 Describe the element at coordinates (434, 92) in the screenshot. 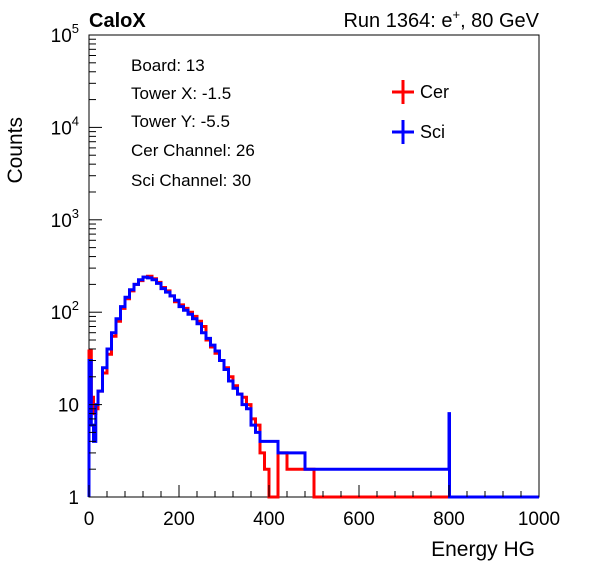

I see `legend-label-cer: Cer` at that location.